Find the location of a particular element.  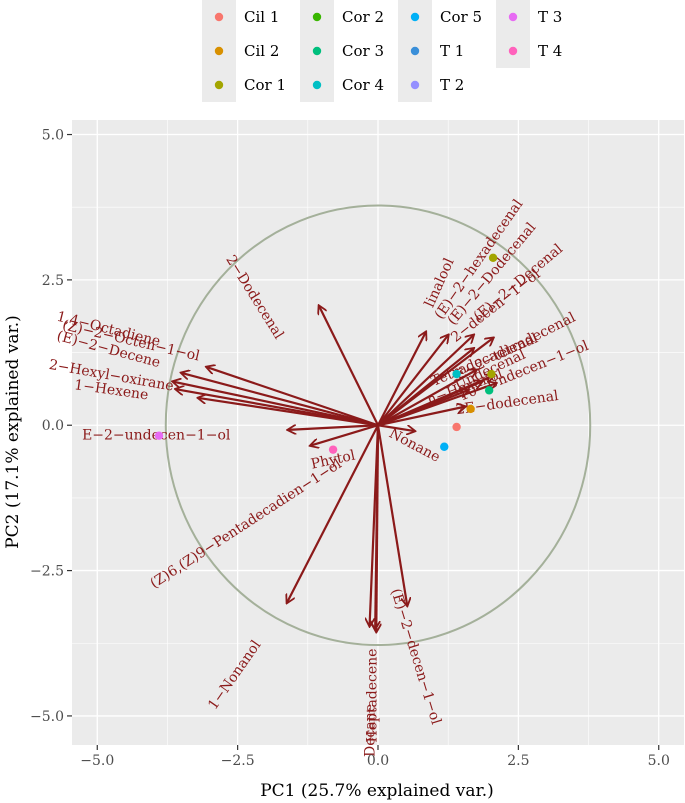

legend-item: Cor 5 is located at coordinates (440, 17).